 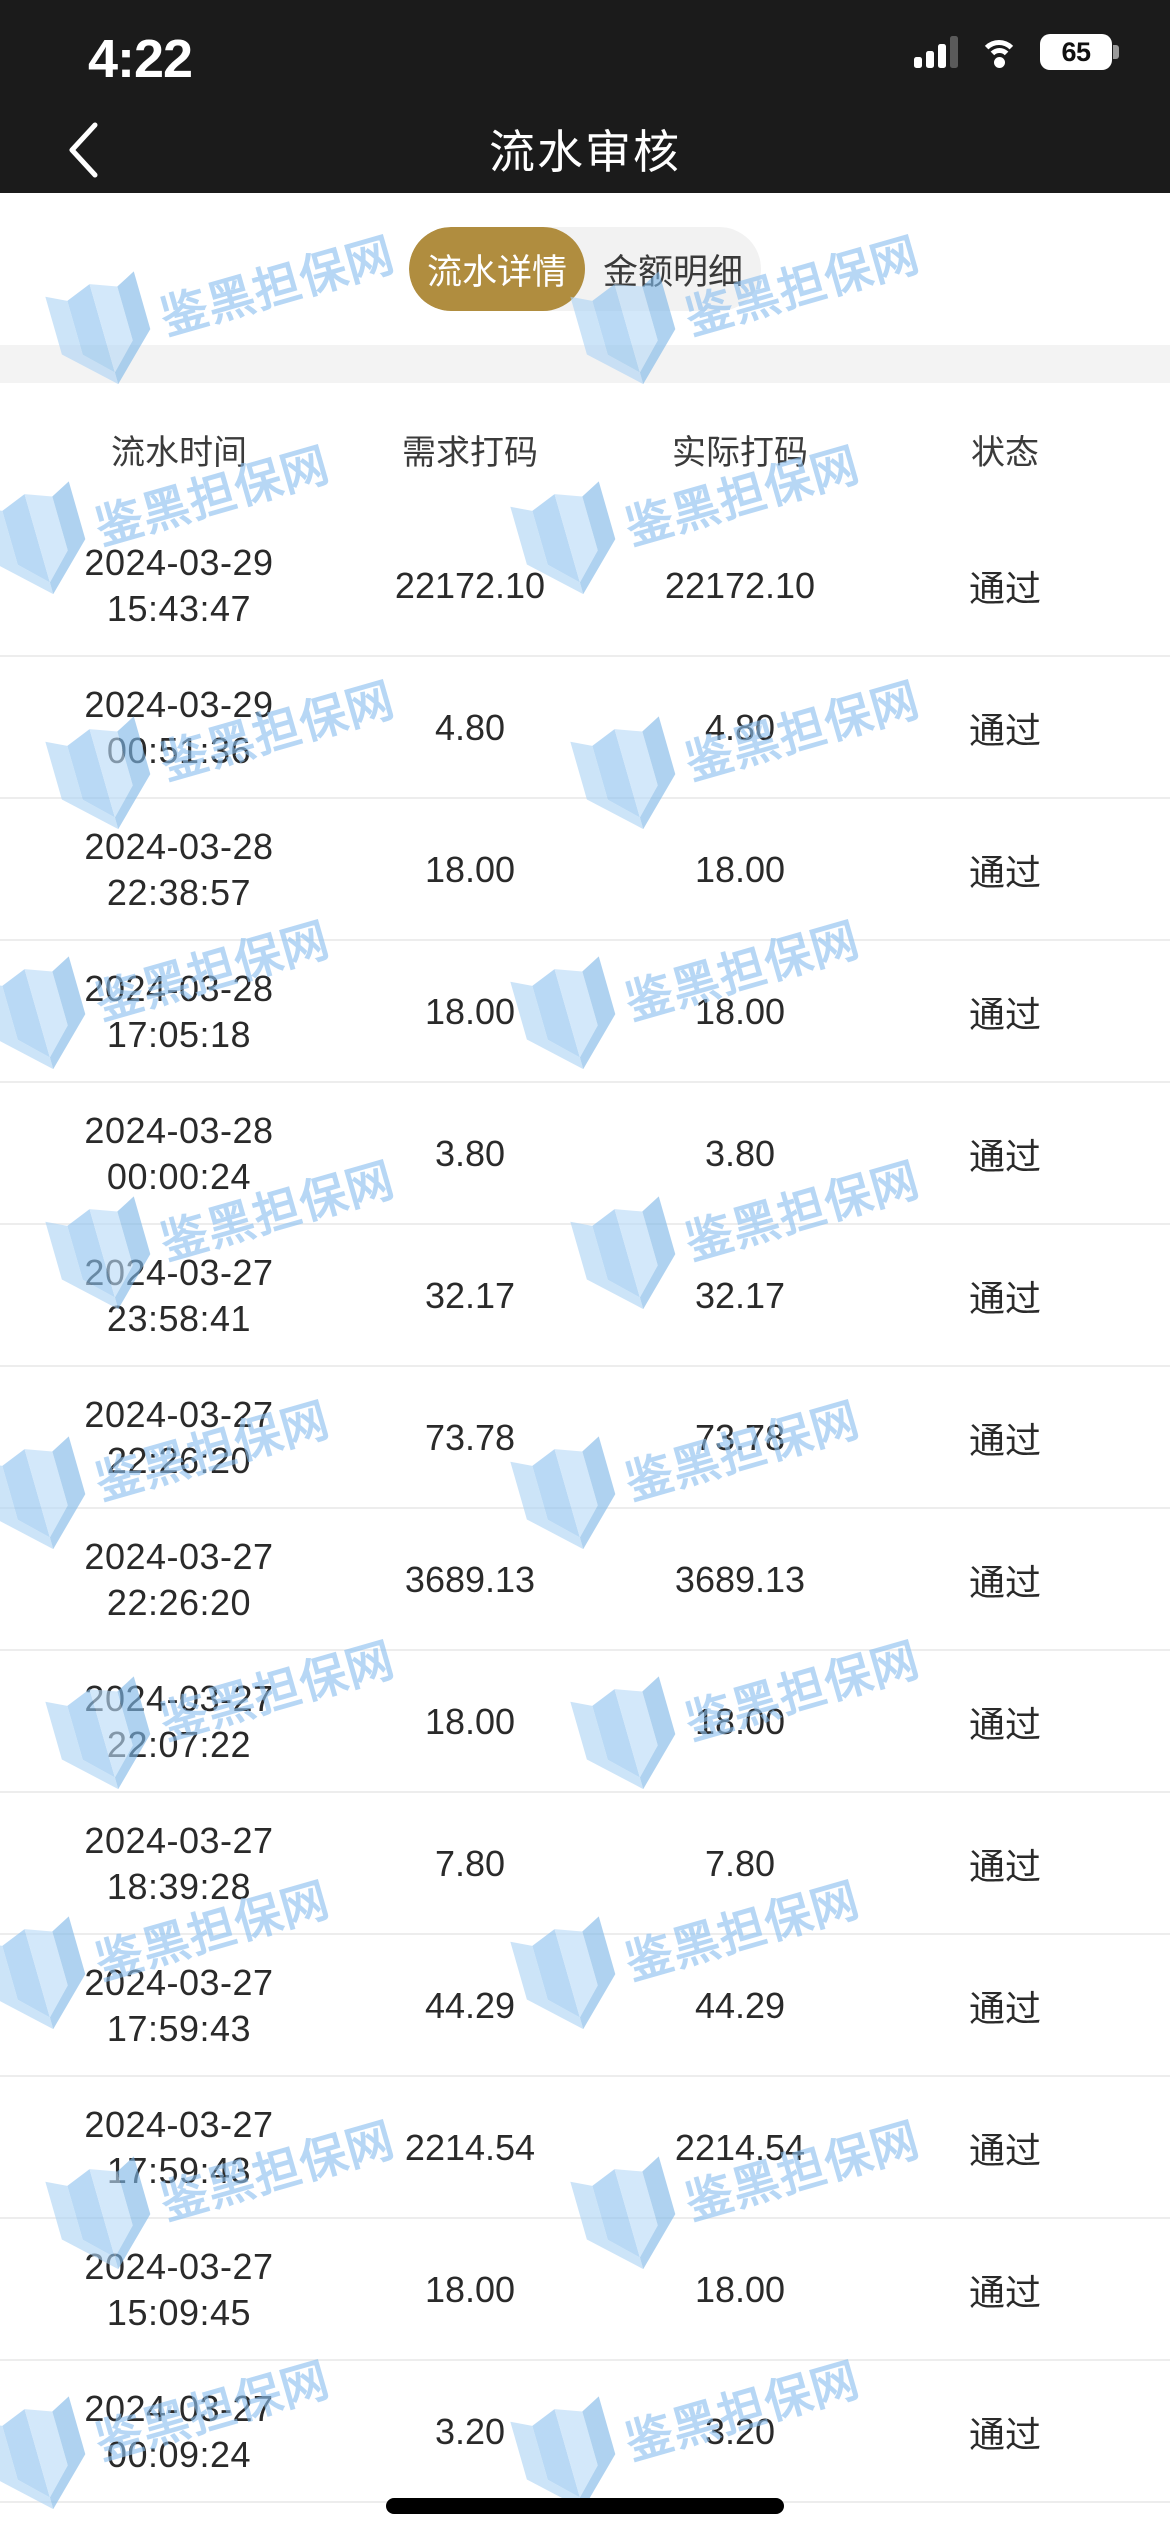 I want to click on table-row: 2024-03-28 17:05:18 18.00 18.00 通过, so click(x=585, y=1012).